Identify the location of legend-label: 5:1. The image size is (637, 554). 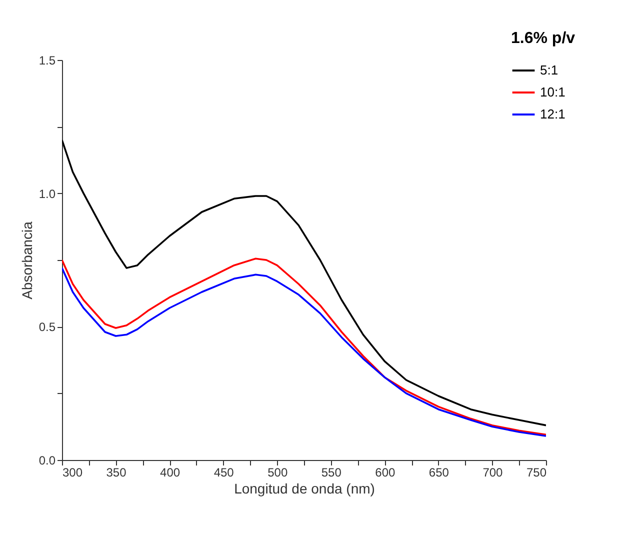
(549, 70).